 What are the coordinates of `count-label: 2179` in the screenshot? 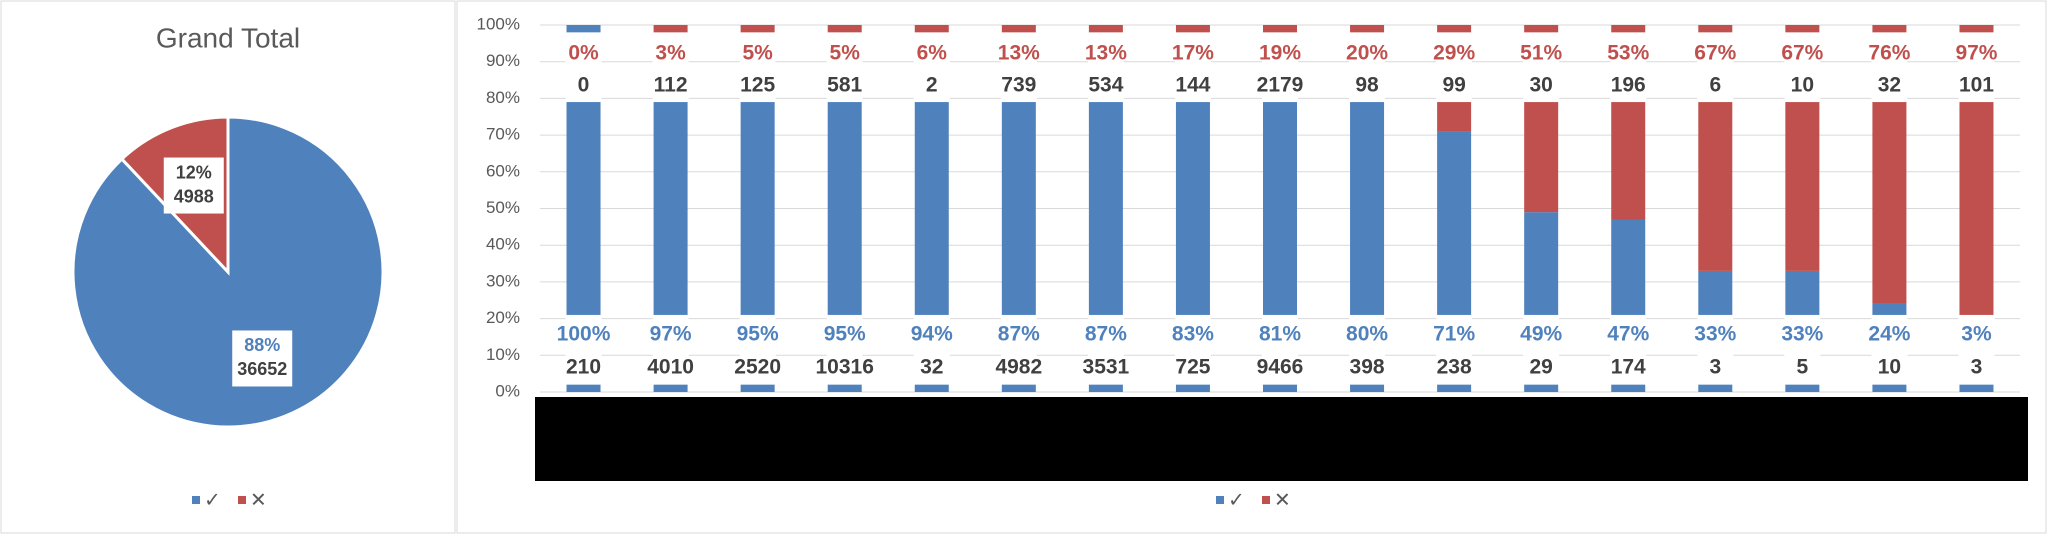 It's located at (1280, 85).